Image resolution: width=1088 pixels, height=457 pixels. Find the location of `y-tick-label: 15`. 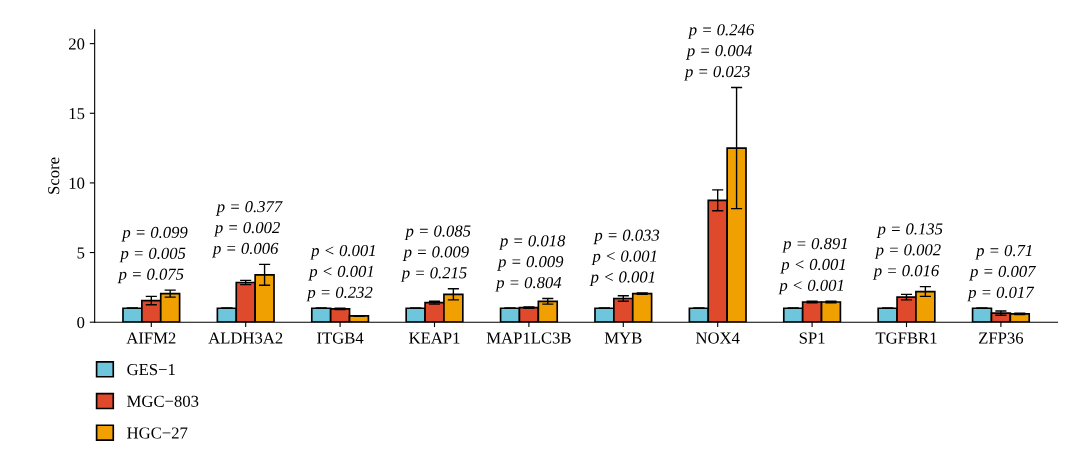

y-tick-label: 15 is located at coordinates (77, 114).